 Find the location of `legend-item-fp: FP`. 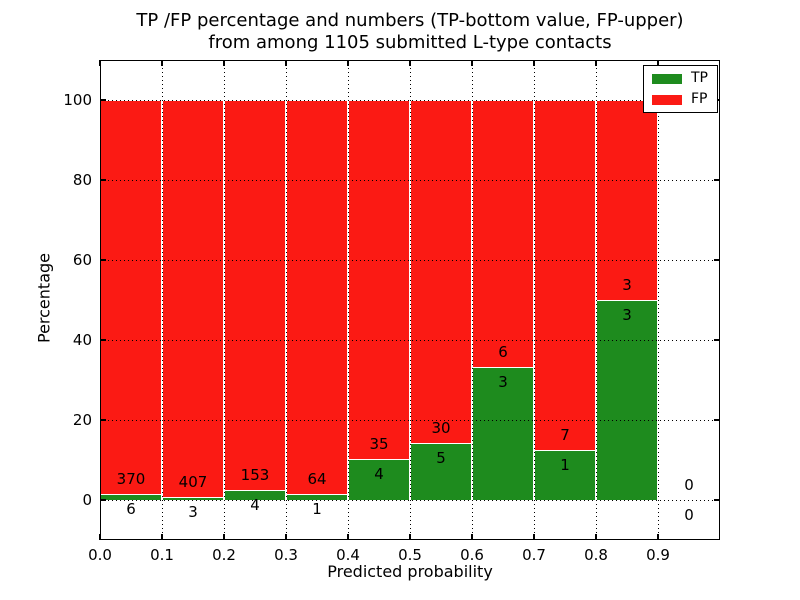

legend-item-fp: FP is located at coordinates (680, 99).